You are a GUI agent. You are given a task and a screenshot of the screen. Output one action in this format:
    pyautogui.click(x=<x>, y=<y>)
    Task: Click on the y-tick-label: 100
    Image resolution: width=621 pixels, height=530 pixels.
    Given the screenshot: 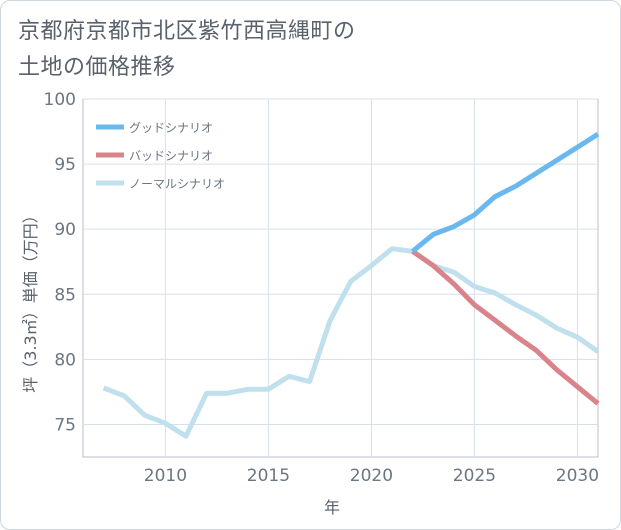 What is the action you would take?
    pyautogui.click(x=60, y=100)
    